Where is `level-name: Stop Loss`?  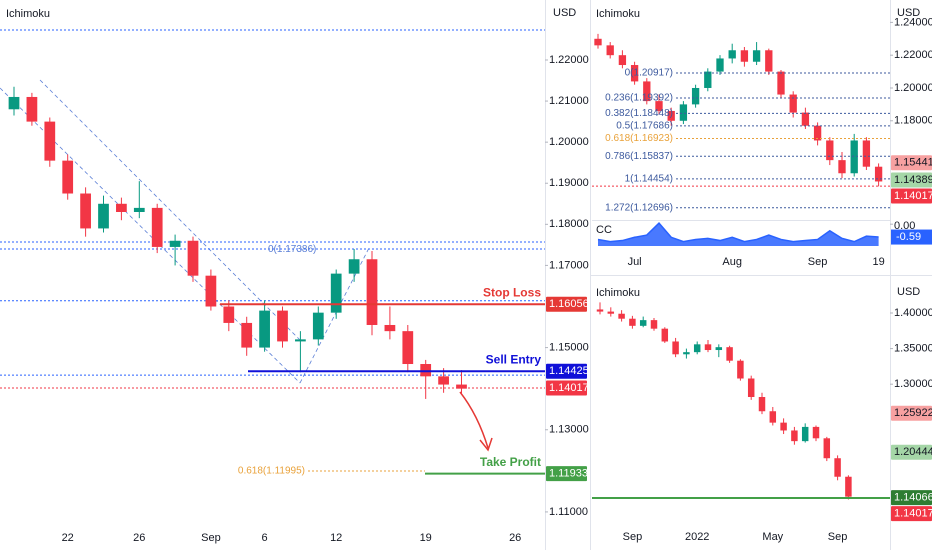
level-name: Stop Loss is located at coordinates (512, 292).